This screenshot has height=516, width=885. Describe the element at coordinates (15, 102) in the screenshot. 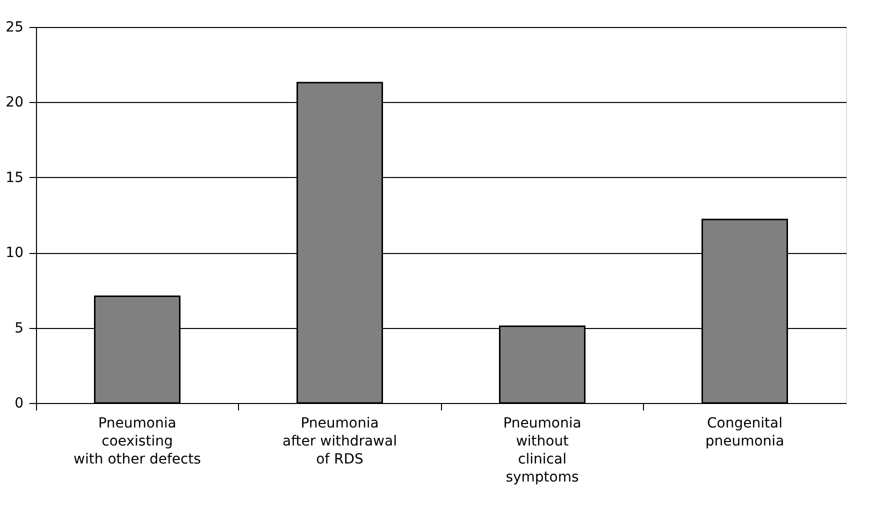

I see `y-tick-label: 20` at that location.